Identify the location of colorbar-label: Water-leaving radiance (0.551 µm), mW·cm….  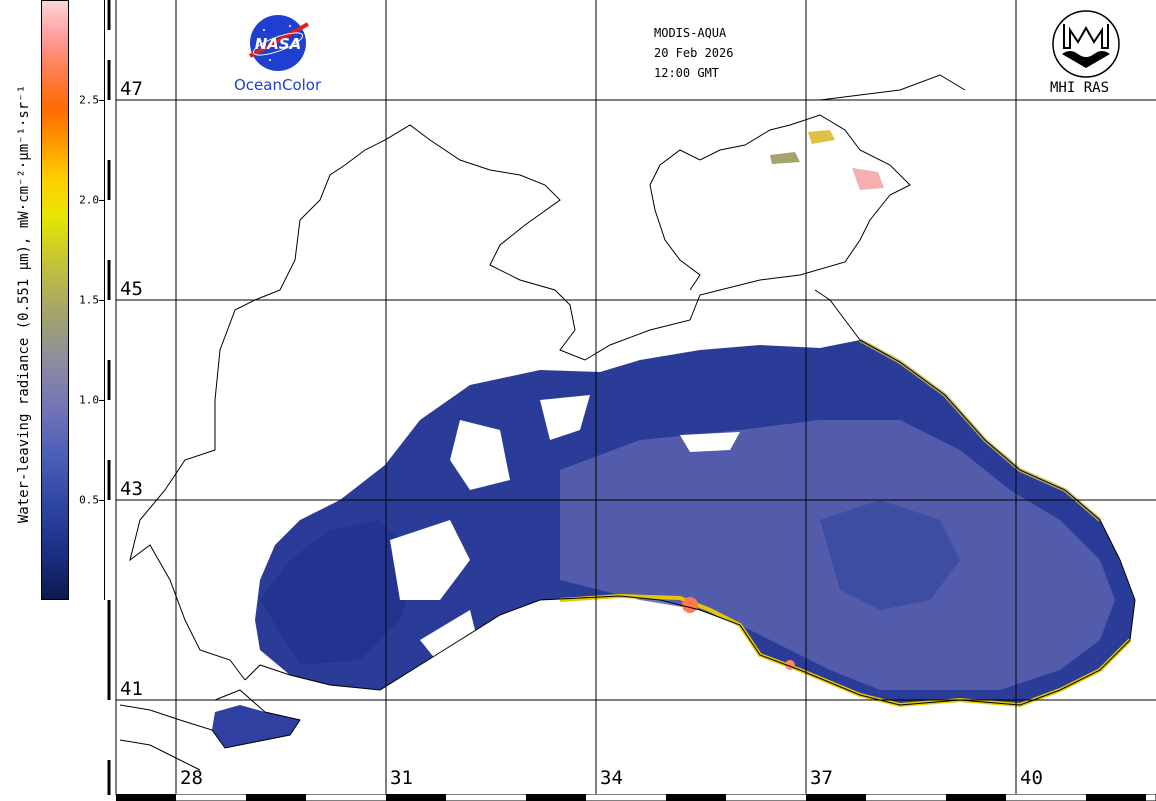
(24, 304).